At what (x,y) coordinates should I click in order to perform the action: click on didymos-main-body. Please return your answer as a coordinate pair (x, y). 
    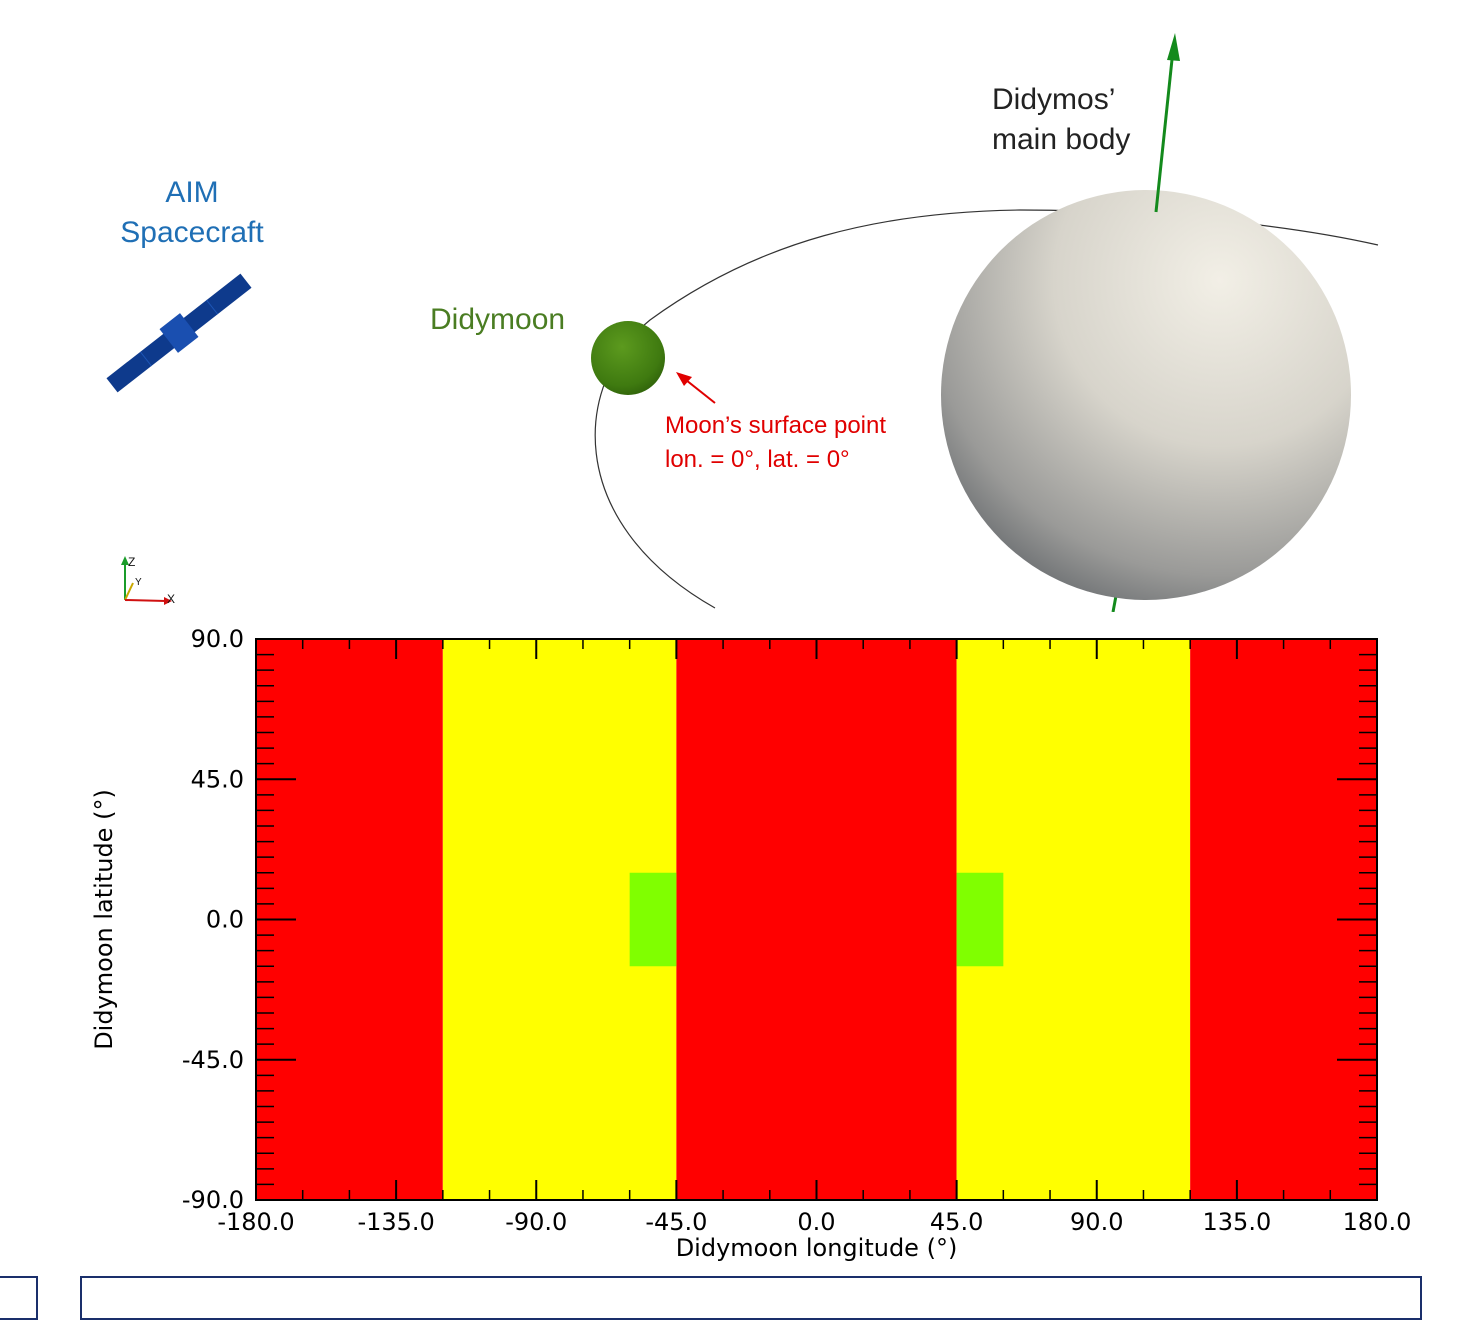
    Looking at the image, I should click on (1146, 395).